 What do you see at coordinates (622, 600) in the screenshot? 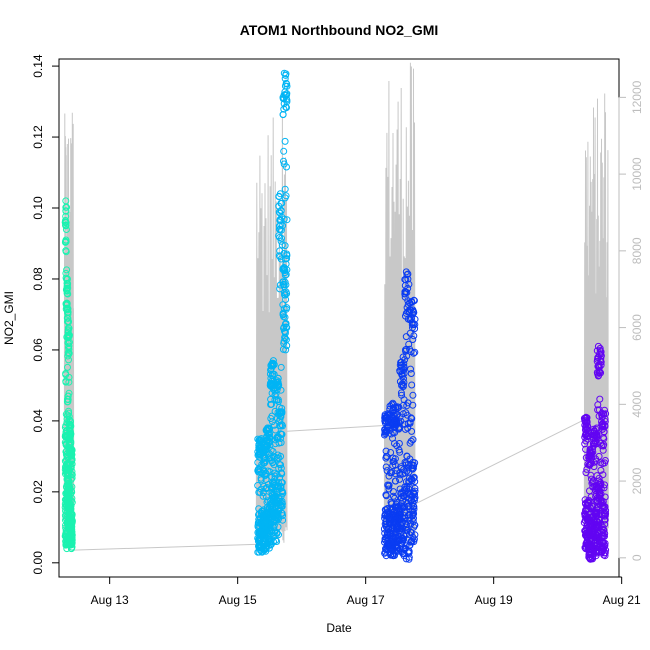
I see `x-tick-label: Aug 21` at bounding box center [622, 600].